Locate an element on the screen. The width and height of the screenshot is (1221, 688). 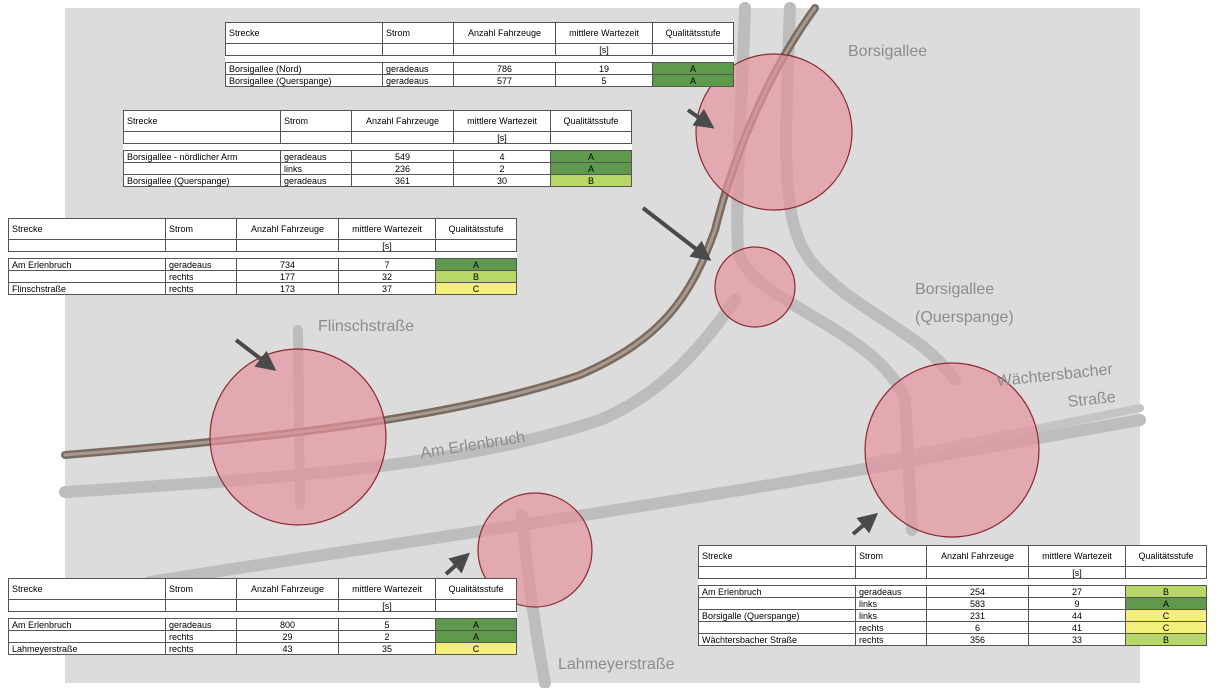
data-row: links 236 2 A is located at coordinates (377, 168).